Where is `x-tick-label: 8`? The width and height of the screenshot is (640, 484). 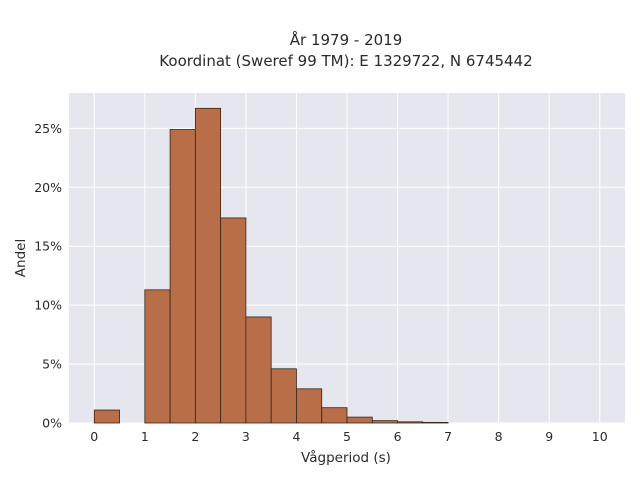 x-tick-label: 8 is located at coordinates (499, 436).